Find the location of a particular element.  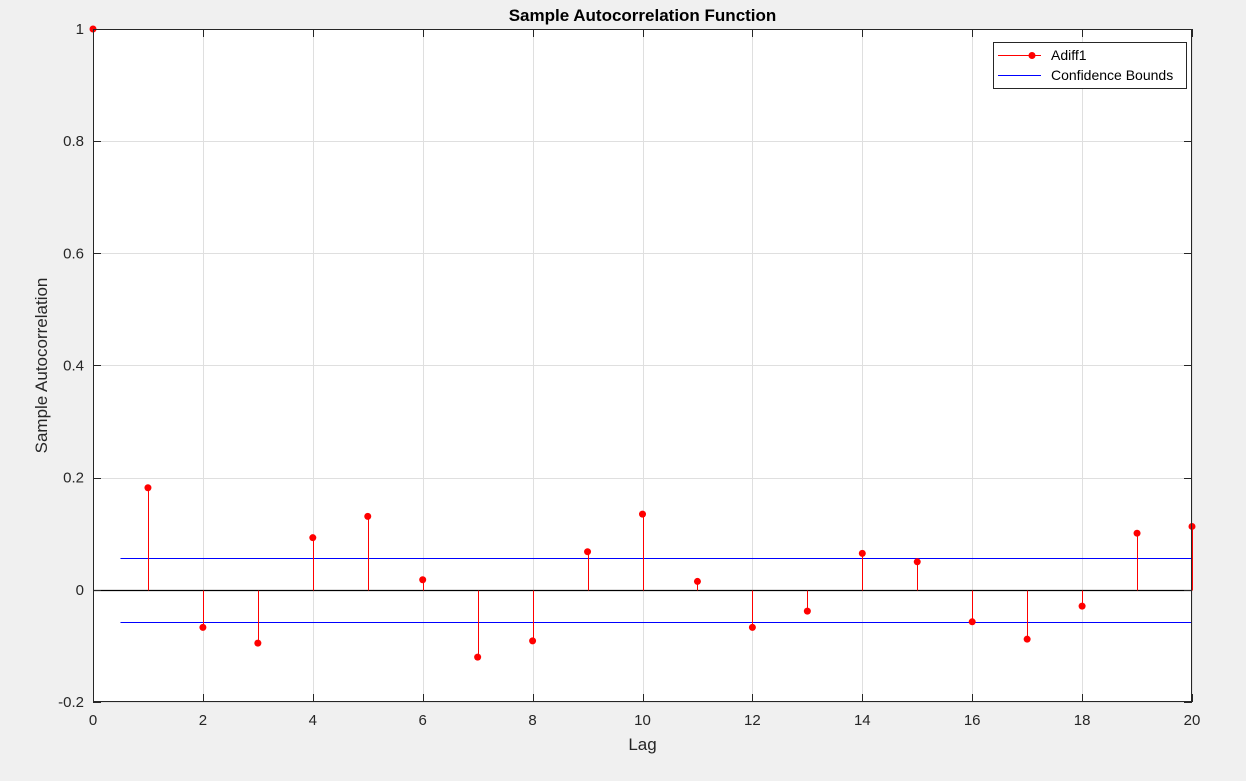

x-tick-label: 12 is located at coordinates (752, 720).